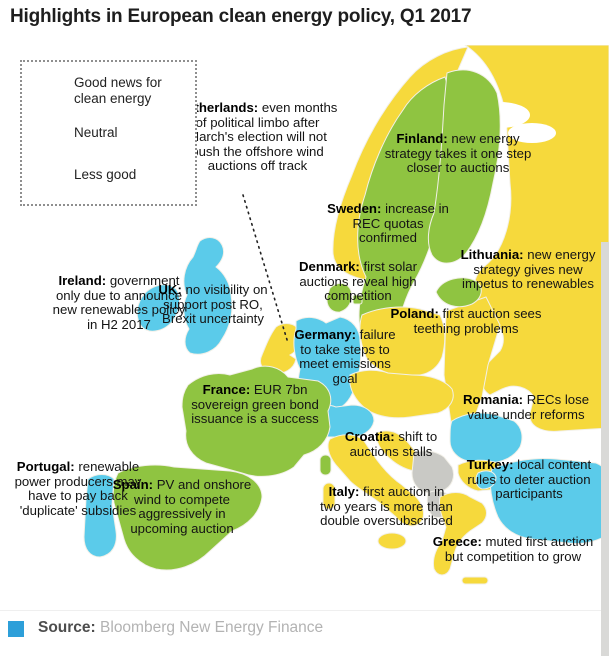  I want to click on map-region-denmark, so click(339, 298).